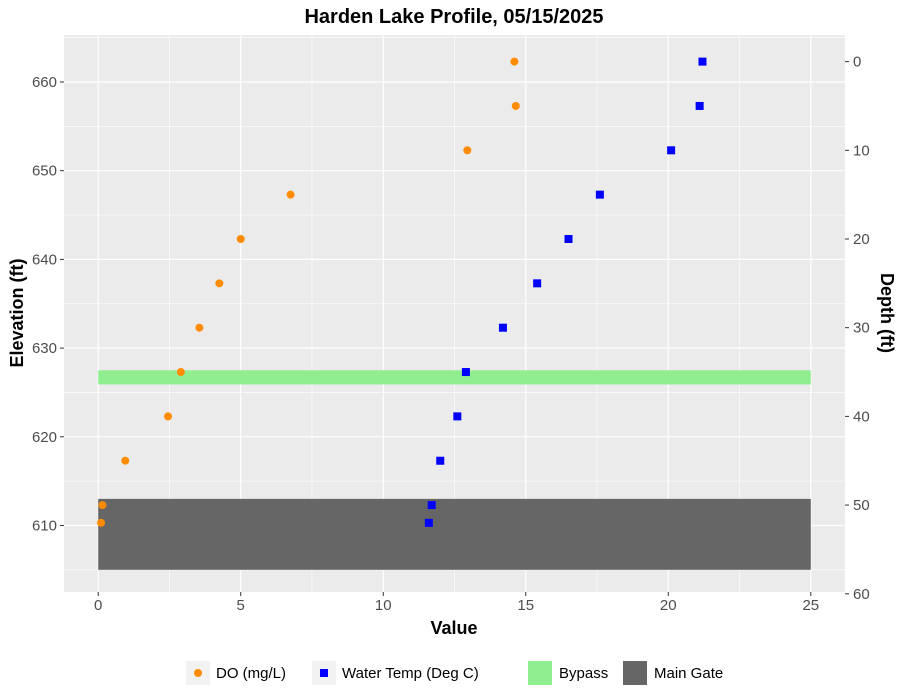 The image size is (900, 700). What do you see at coordinates (98, 605) in the screenshot?
I see `x-tick-label: 0` at bounding box center [98, 605].